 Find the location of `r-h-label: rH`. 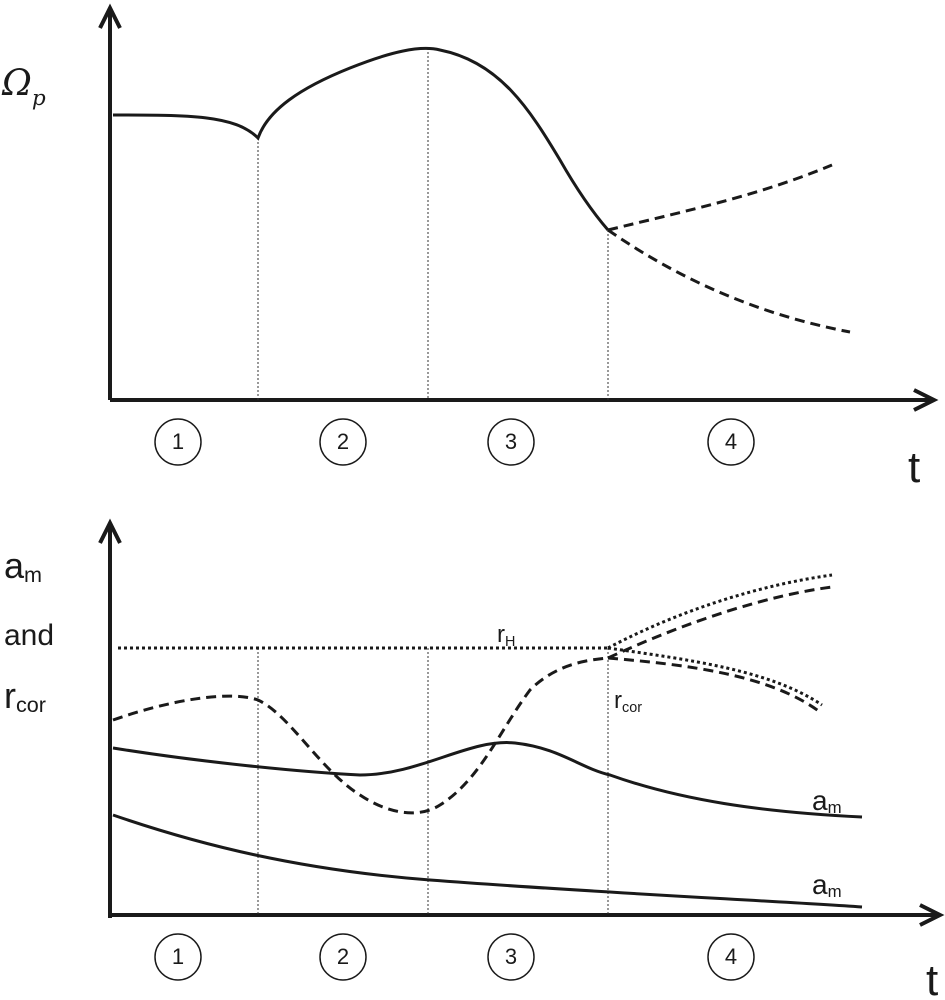

r-h-label: rH is located at coordinates (506, 635).